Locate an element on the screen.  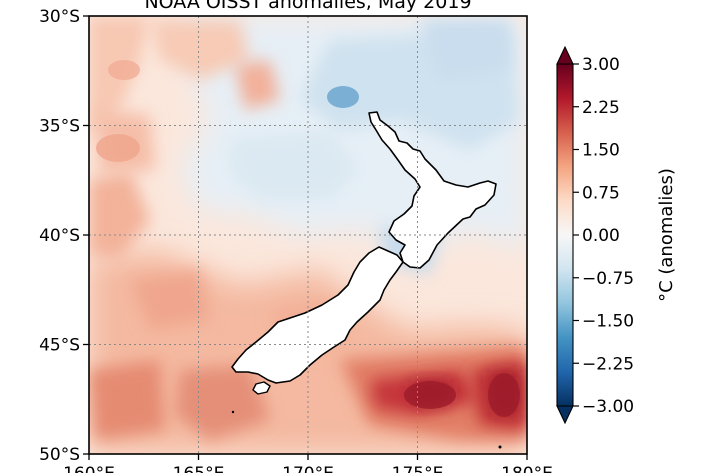
latitude-axis: 30°S 35°S 40°S 45°S 50°S is located at coordinates (64, 236).